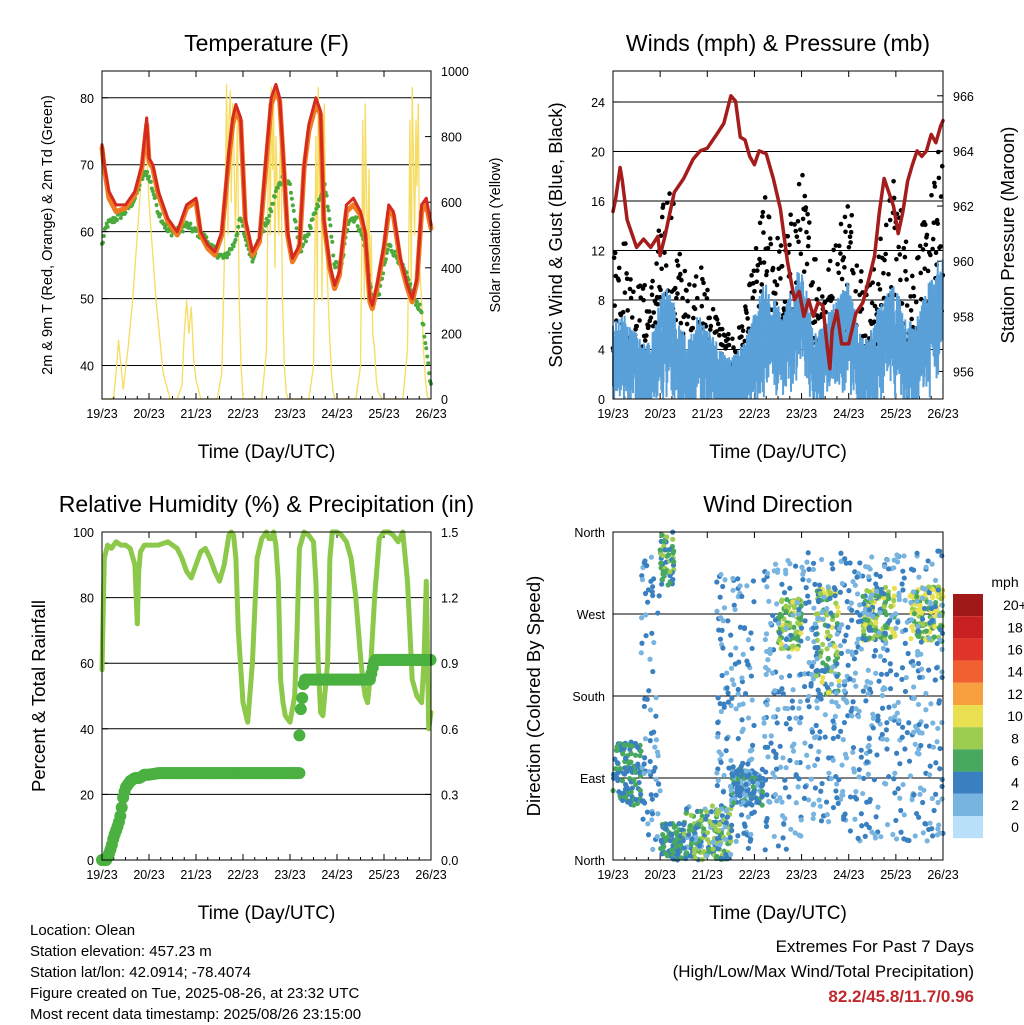  I want to click on humidity-xtick-label: 20/23, so click(148, 875).